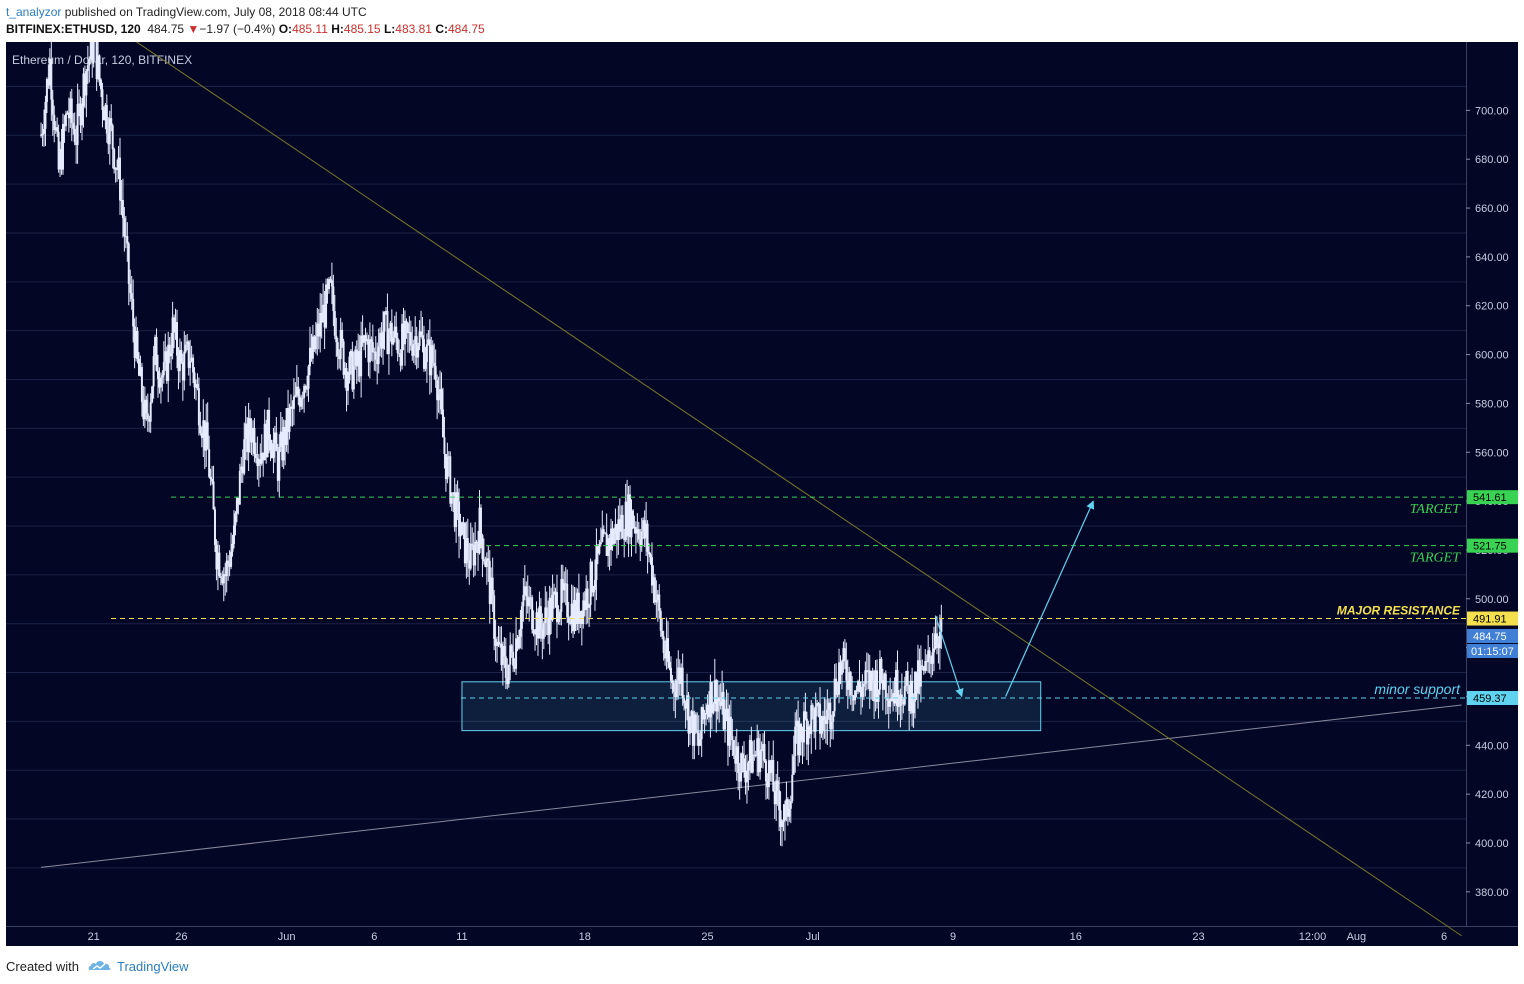  I want to click on author-link: t_analyzor, so click(34, 12).